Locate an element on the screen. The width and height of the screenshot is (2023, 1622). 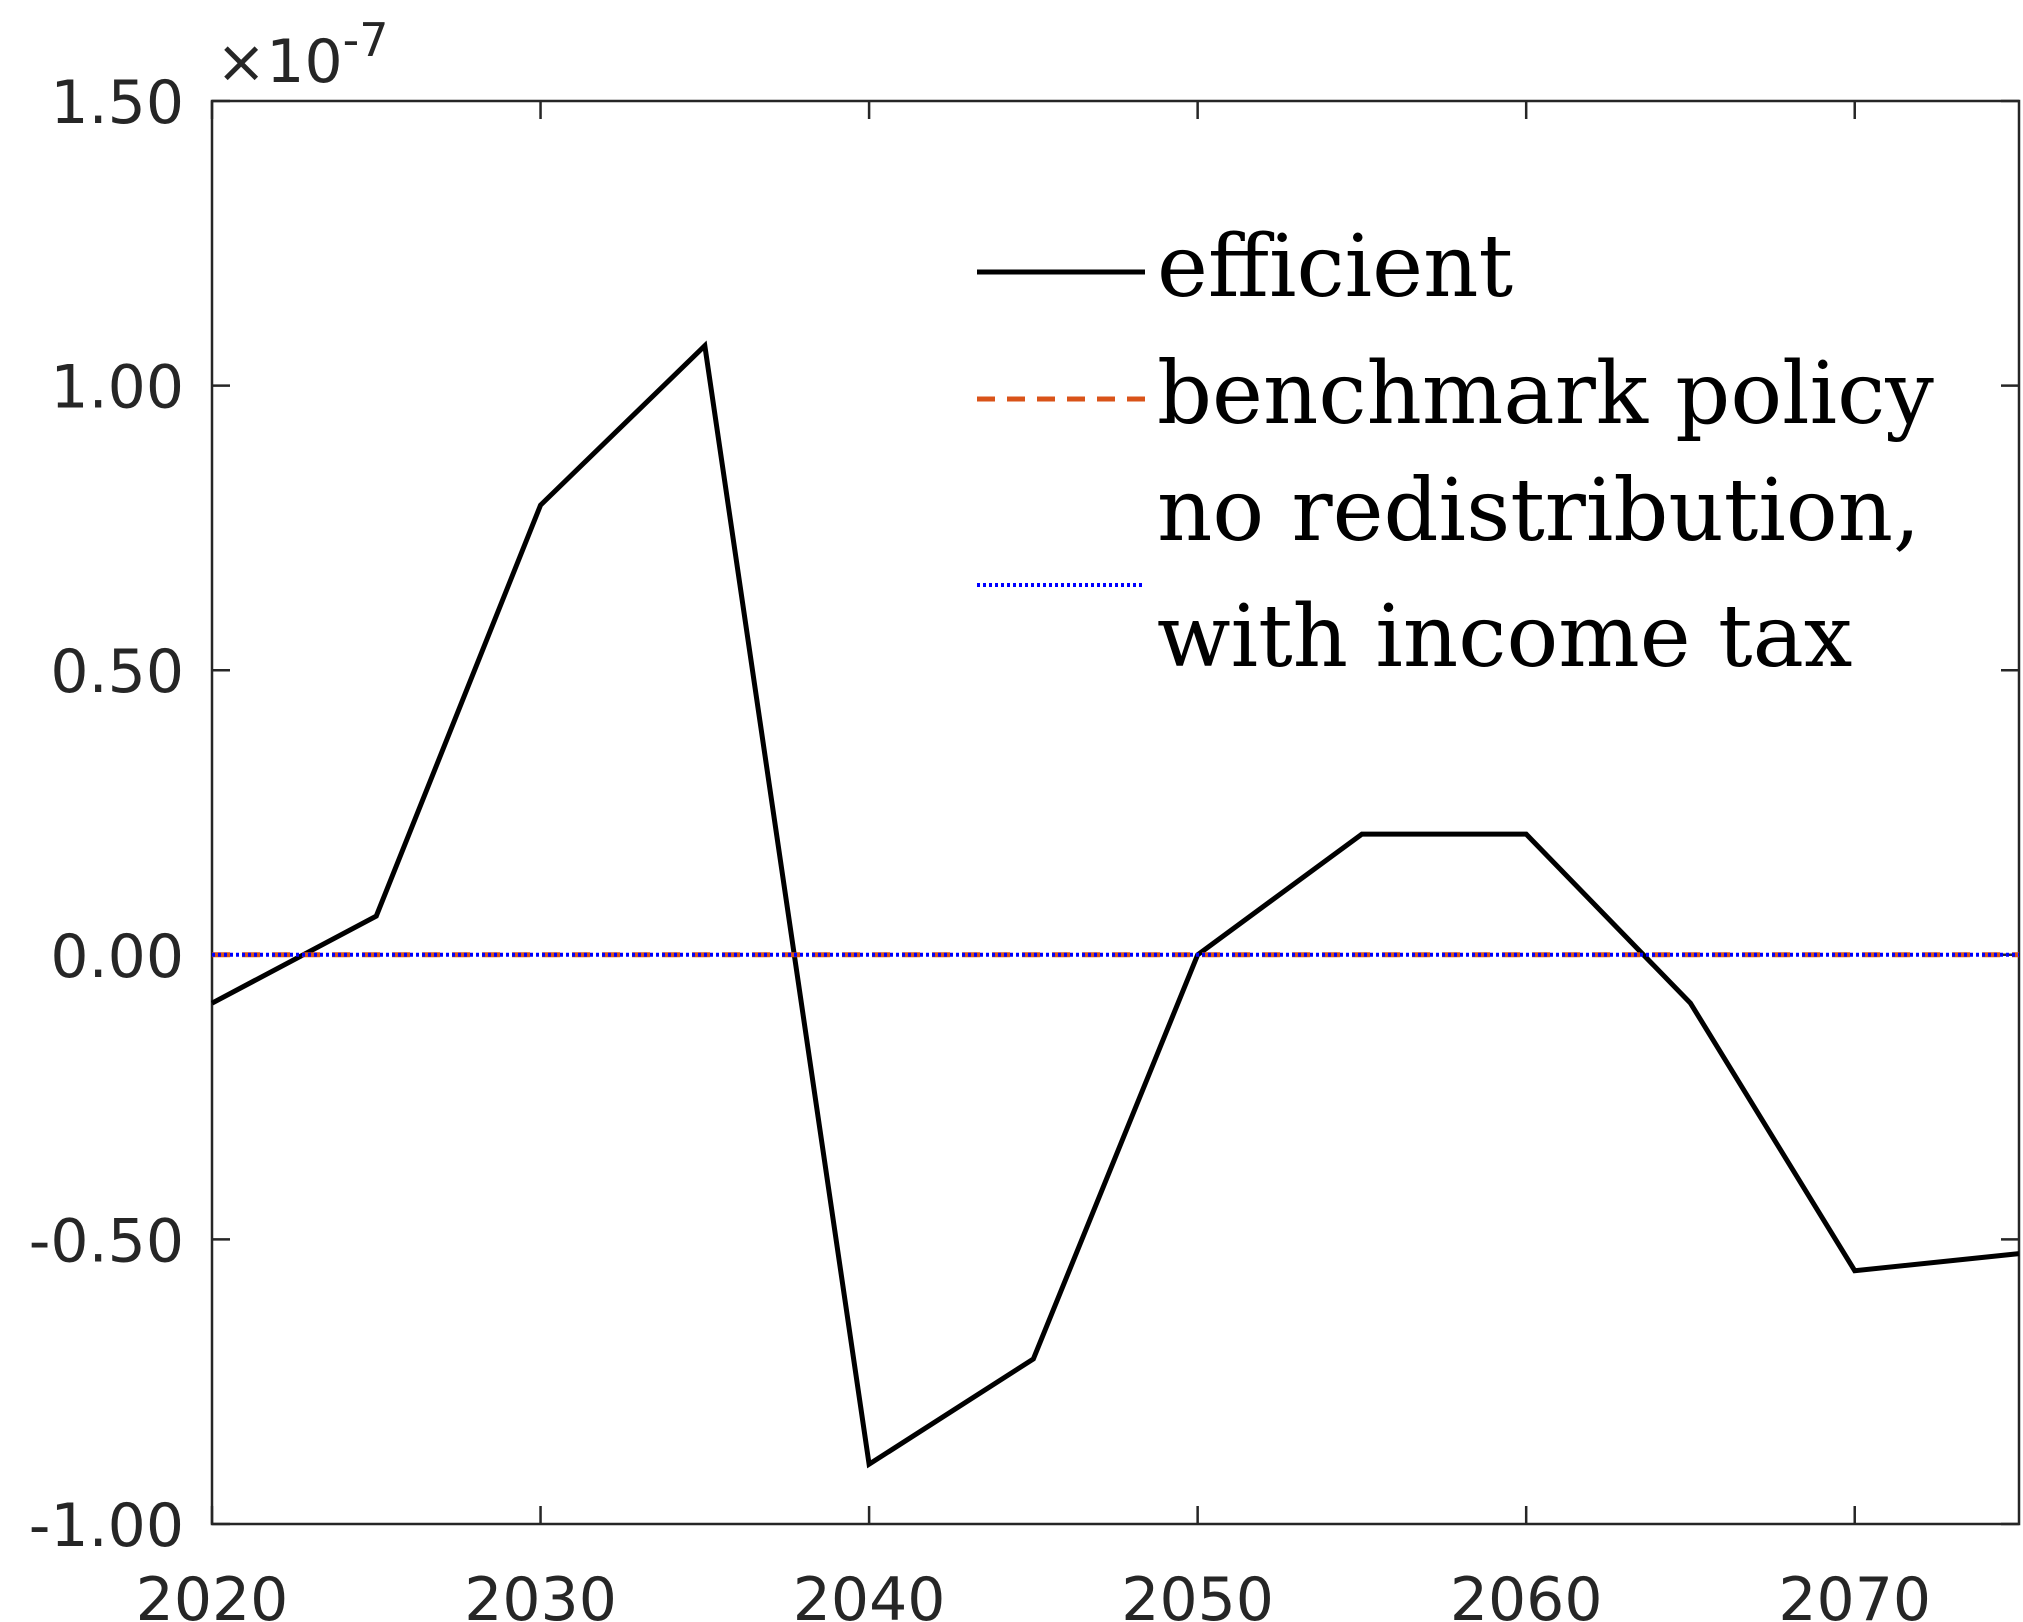
legend-label-benchmark-policy: benchmark policy is located at coordinates (1545, 394).